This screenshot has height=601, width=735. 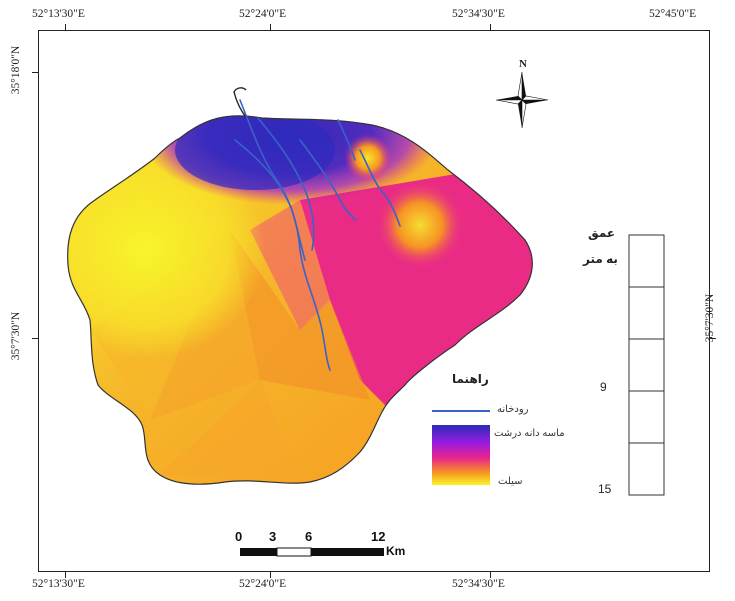 I want to click on coord-top-3: 52°34'30"E, so click(x=478, y=14).